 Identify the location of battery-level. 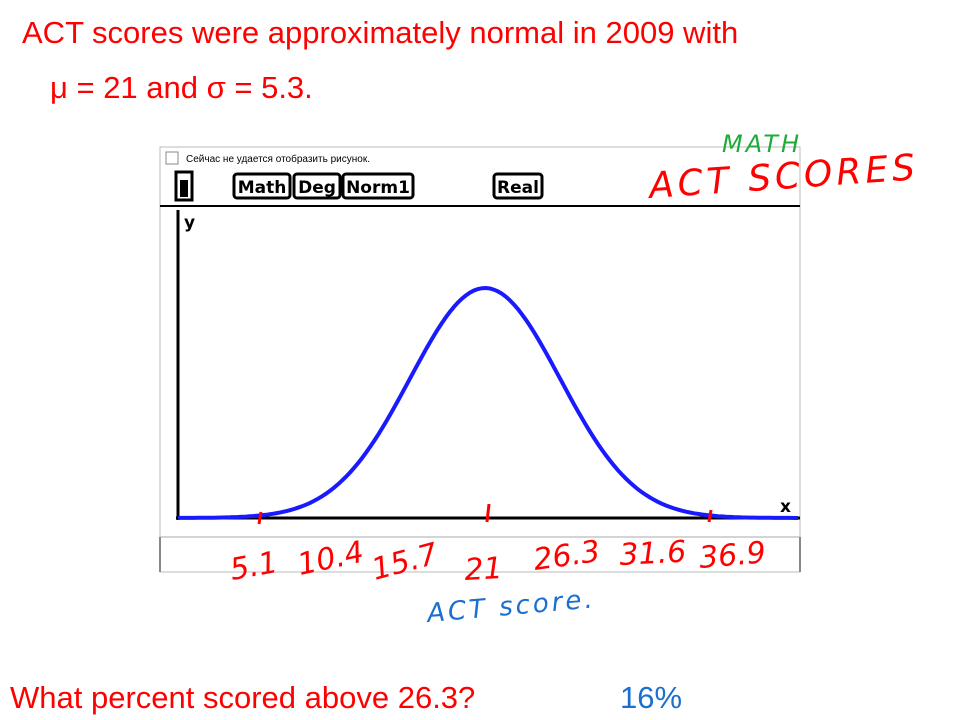
(184, 188).